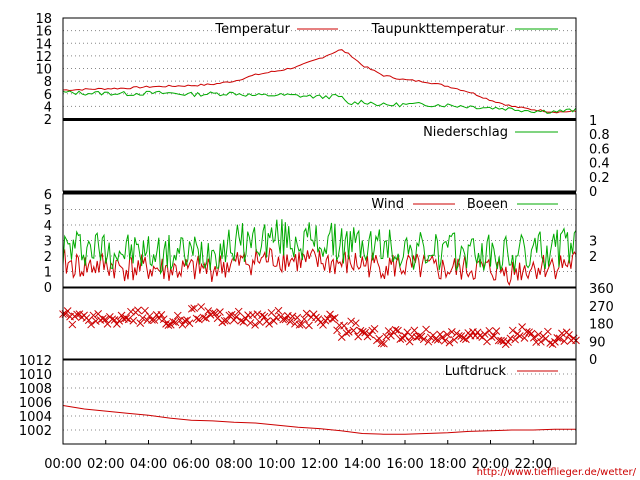 The width and height of the screenshot is (640, 480). Describe the element at coordinates (599, 178) in the screenshot. I see `y-tick-label-right: 0.2` at that location.